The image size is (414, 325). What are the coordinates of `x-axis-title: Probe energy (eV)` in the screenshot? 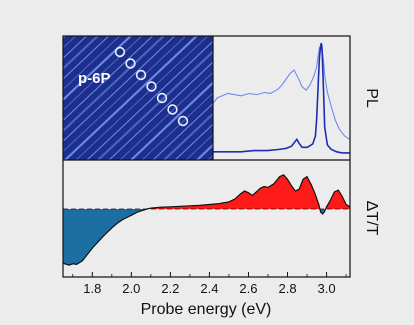 It's located at (206, 309).